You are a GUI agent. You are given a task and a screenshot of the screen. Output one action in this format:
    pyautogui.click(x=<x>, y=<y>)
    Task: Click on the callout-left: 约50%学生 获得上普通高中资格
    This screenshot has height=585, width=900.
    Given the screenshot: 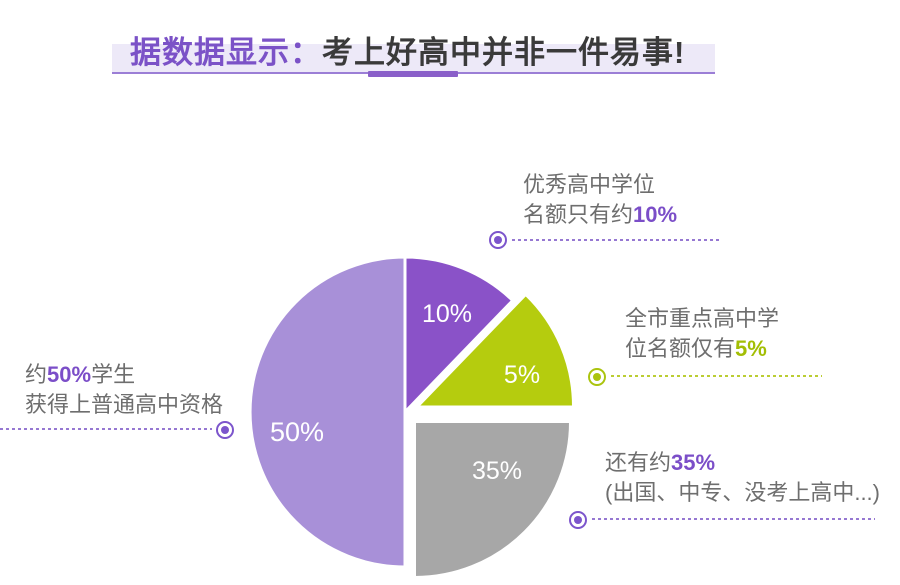 What is the action you would take?
    pyautogui.click(x=124, y=390)
    